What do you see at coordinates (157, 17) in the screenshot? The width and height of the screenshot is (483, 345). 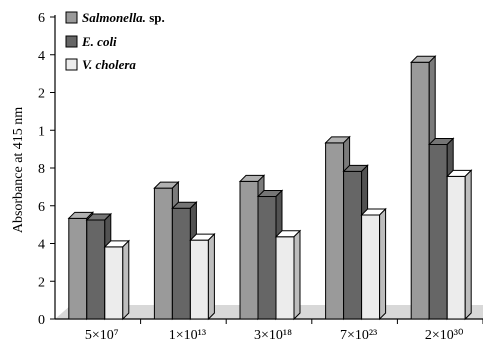 I see `legend-label-salmonella-sp: sp.` at bounding box center [157, 17].